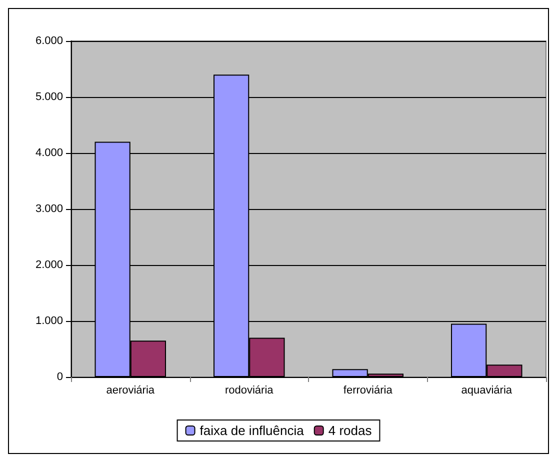  I want to click on x-tick-label: aeroviária, so click(131, 390).